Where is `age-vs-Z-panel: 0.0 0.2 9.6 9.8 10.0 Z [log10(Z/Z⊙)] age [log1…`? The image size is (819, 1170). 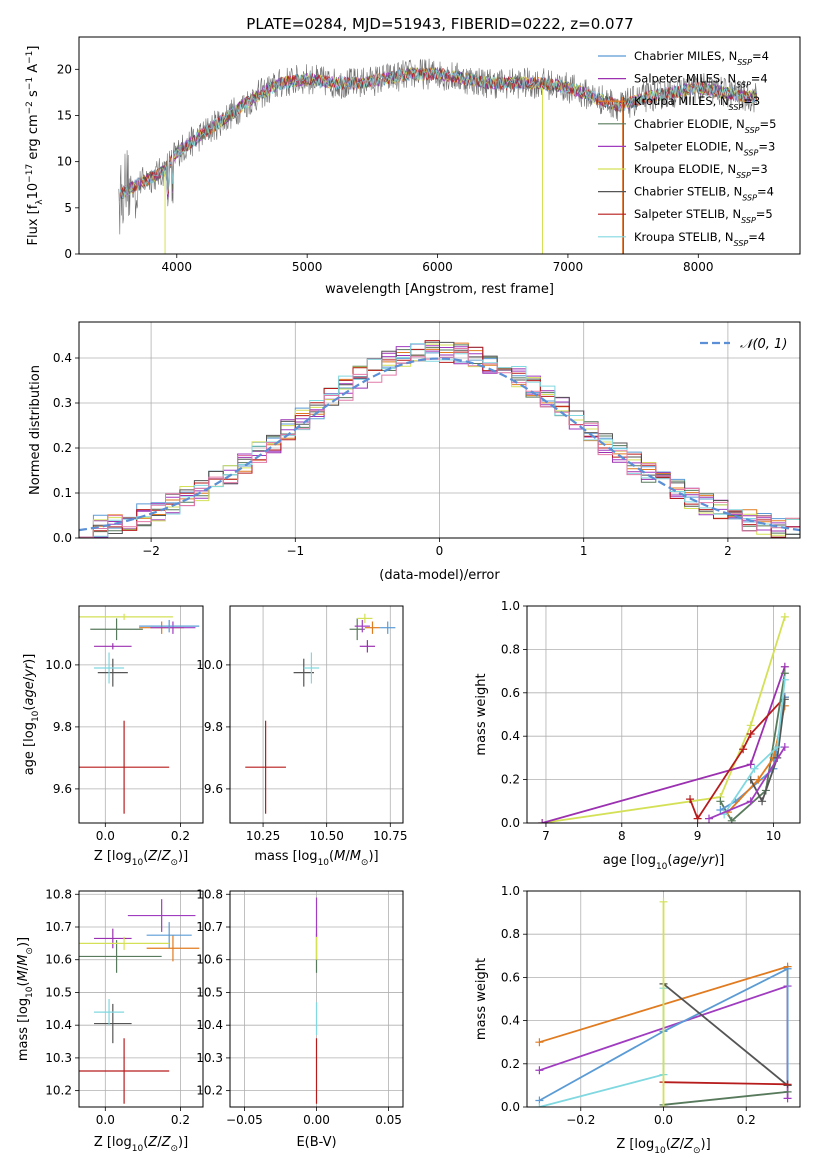
age-vs-Z-panel: 0.0 0.2 9.6 9.8 10.0 Z [log10(Z/Z⊙)] age [log1… is located at coordinates (113, 736).